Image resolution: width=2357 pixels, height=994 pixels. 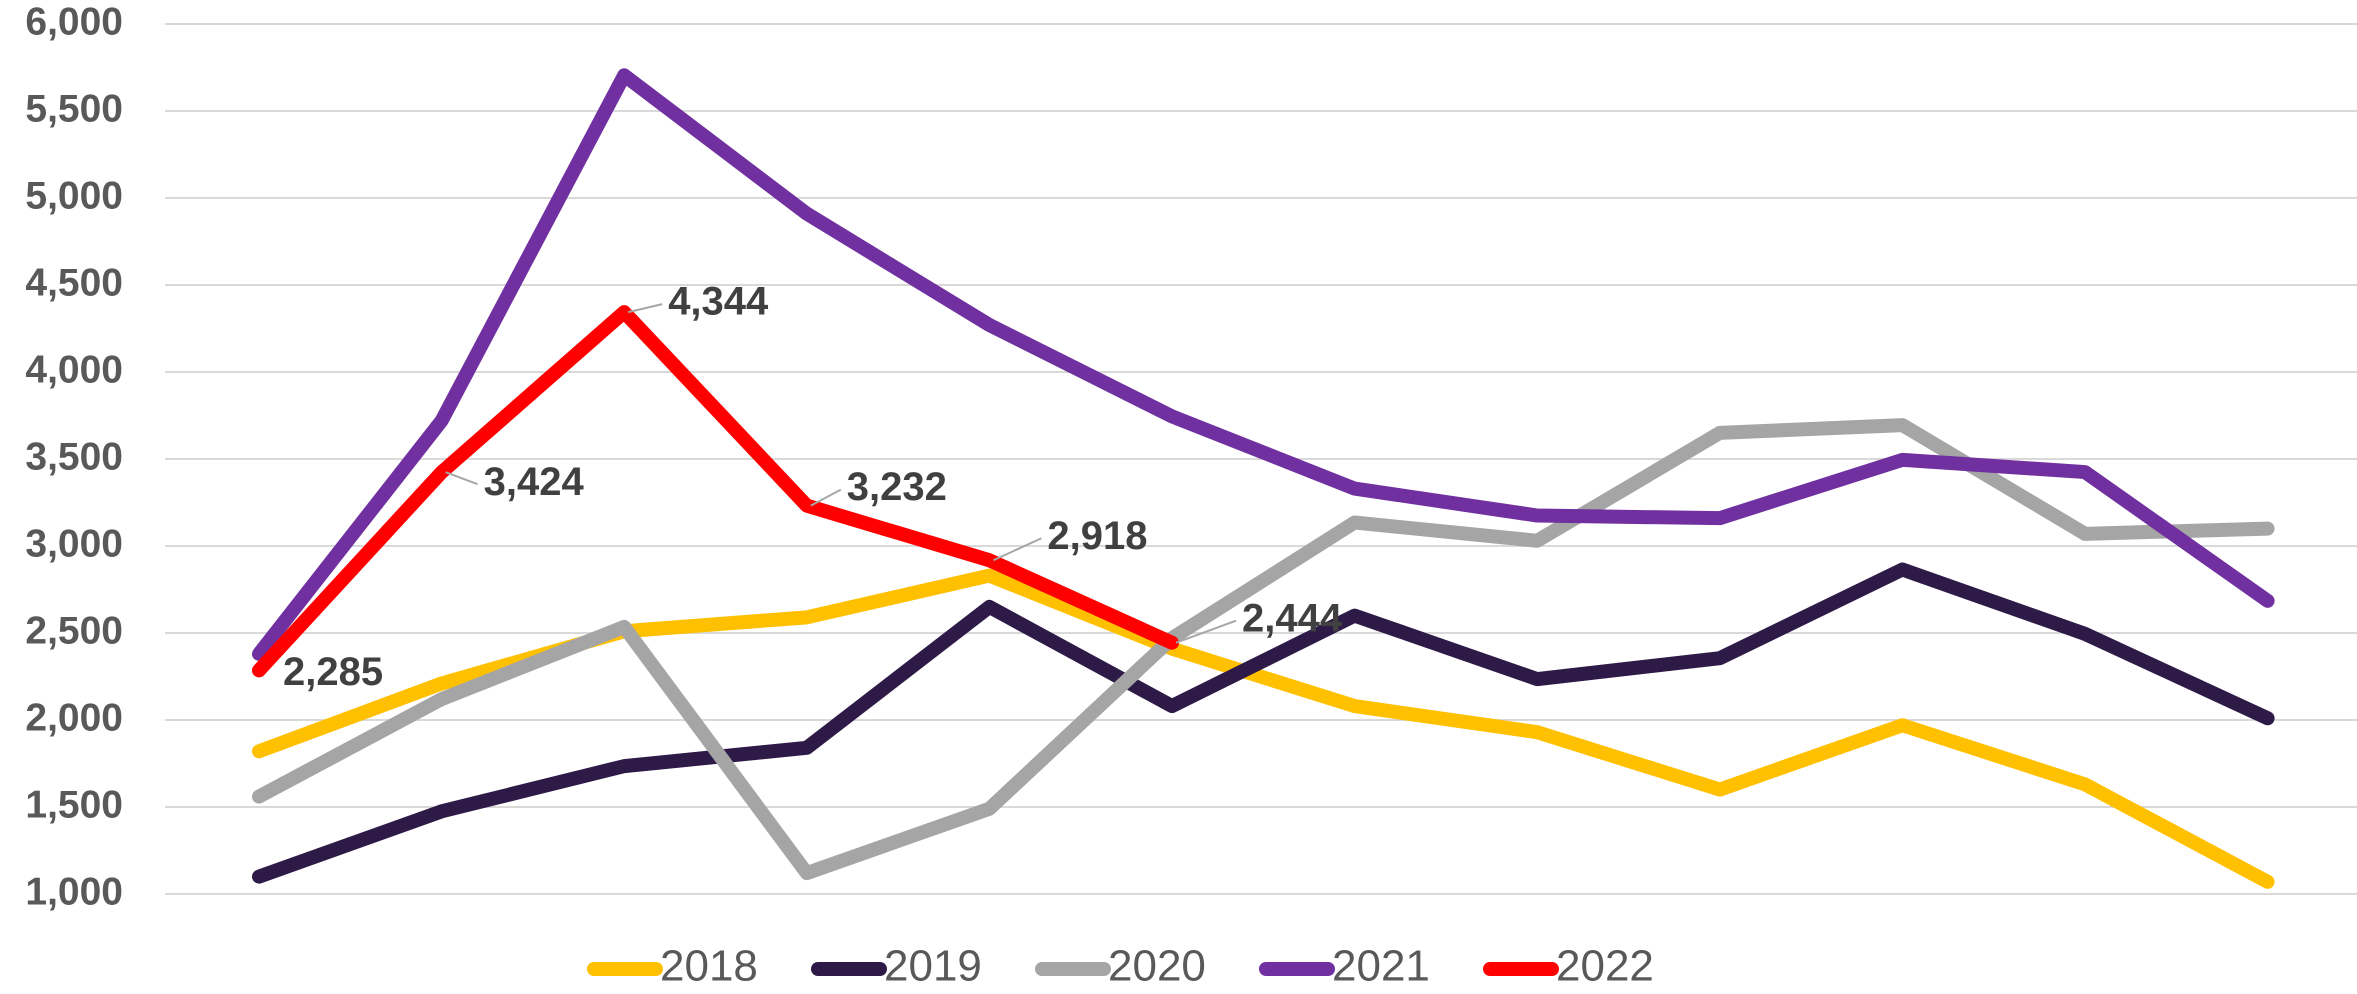 I want to click on y-tick-label: 5,500, so click(x=74, y=108).